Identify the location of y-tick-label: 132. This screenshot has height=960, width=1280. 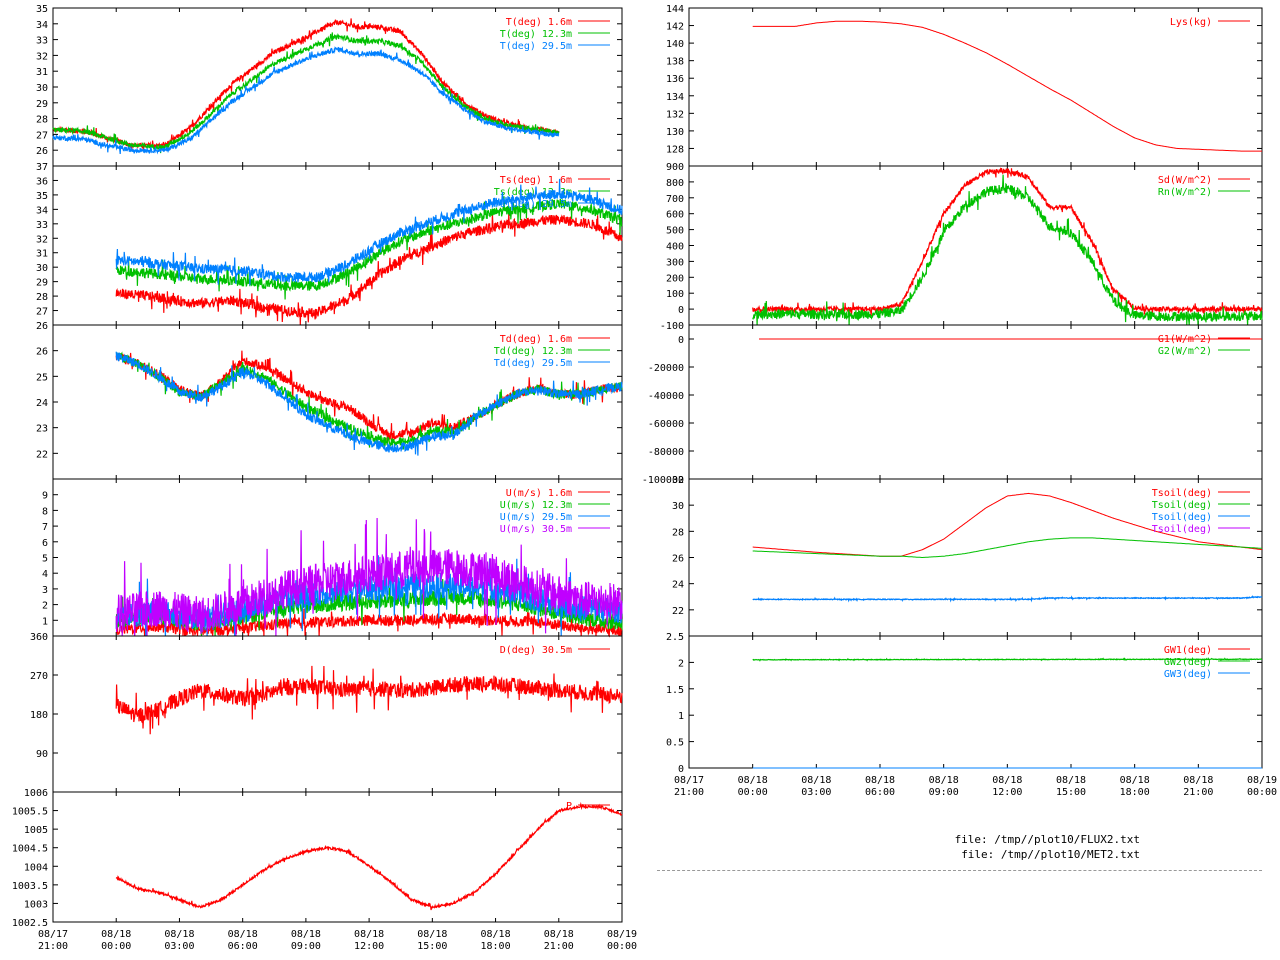
(675, 114).